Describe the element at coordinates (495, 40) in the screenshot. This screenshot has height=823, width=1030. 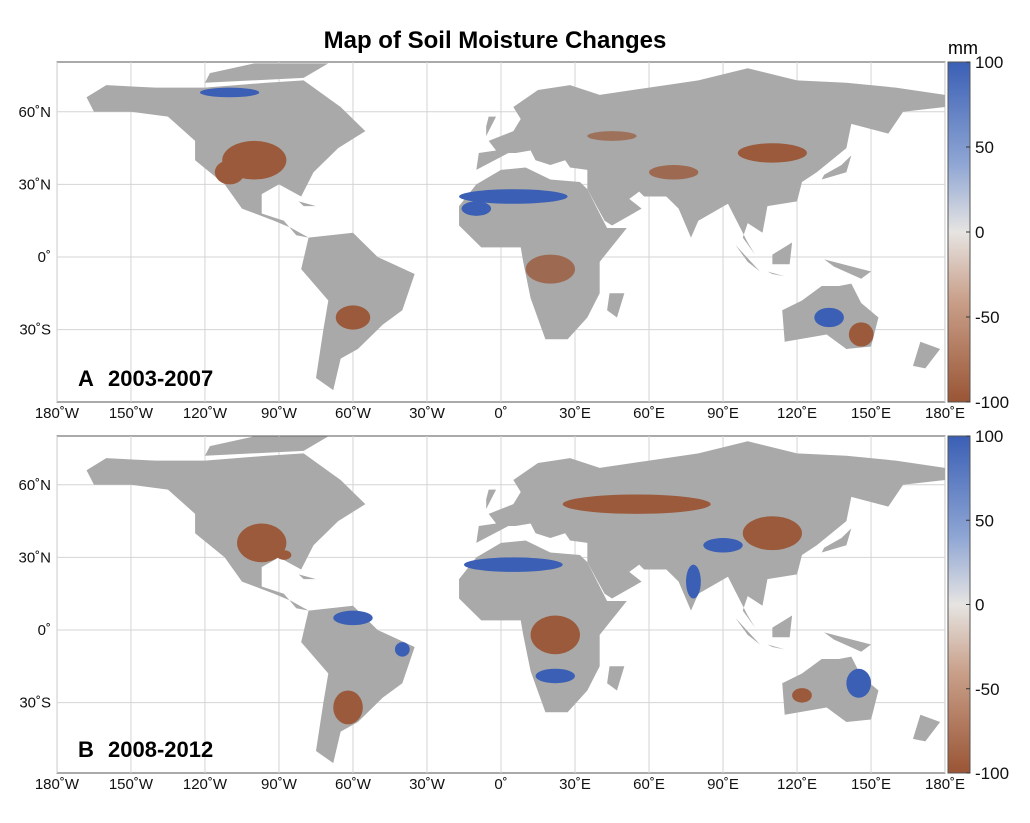
I see `title: Map of Soil Moisture Changes` at that location.